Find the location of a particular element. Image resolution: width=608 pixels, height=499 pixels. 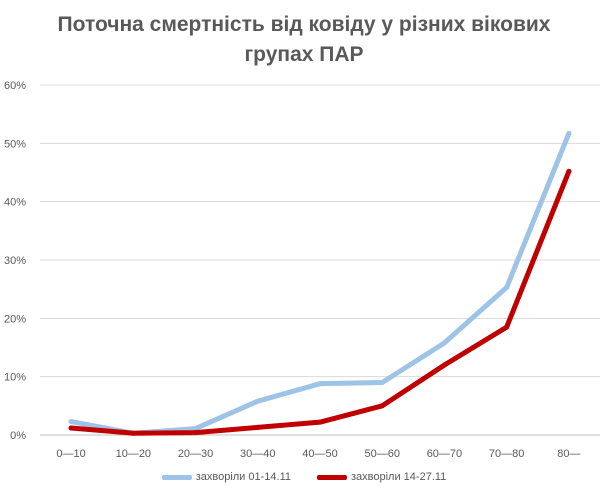

legend-item-series-1: захворіли 01-14.11 is located at coordinates (226, 477).